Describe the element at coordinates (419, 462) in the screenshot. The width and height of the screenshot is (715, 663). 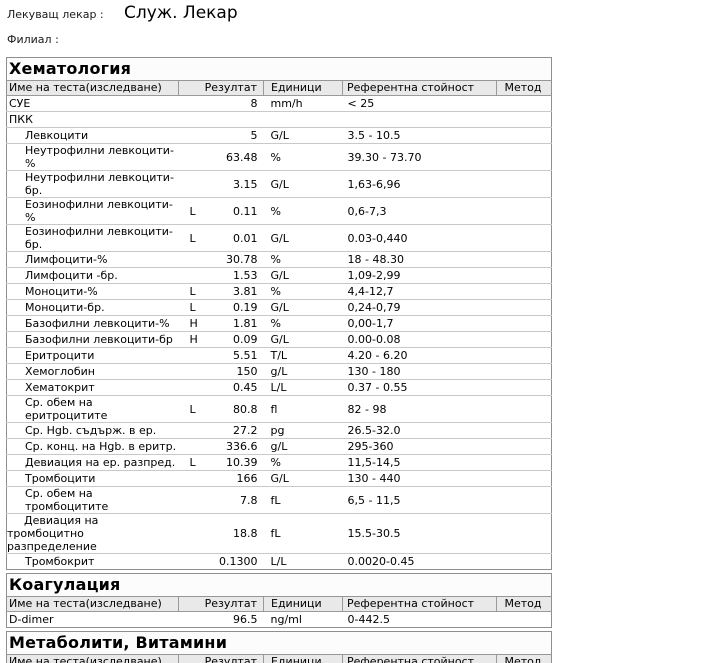
I see `reference-range: 11,5-14,5` at that location.